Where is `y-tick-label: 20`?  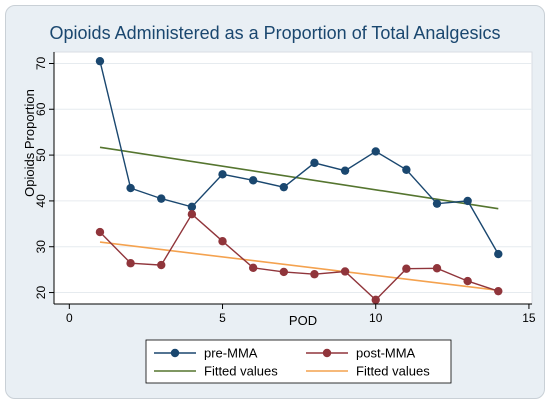 y-tick-label: 20 is located at coordinates (41, 293).